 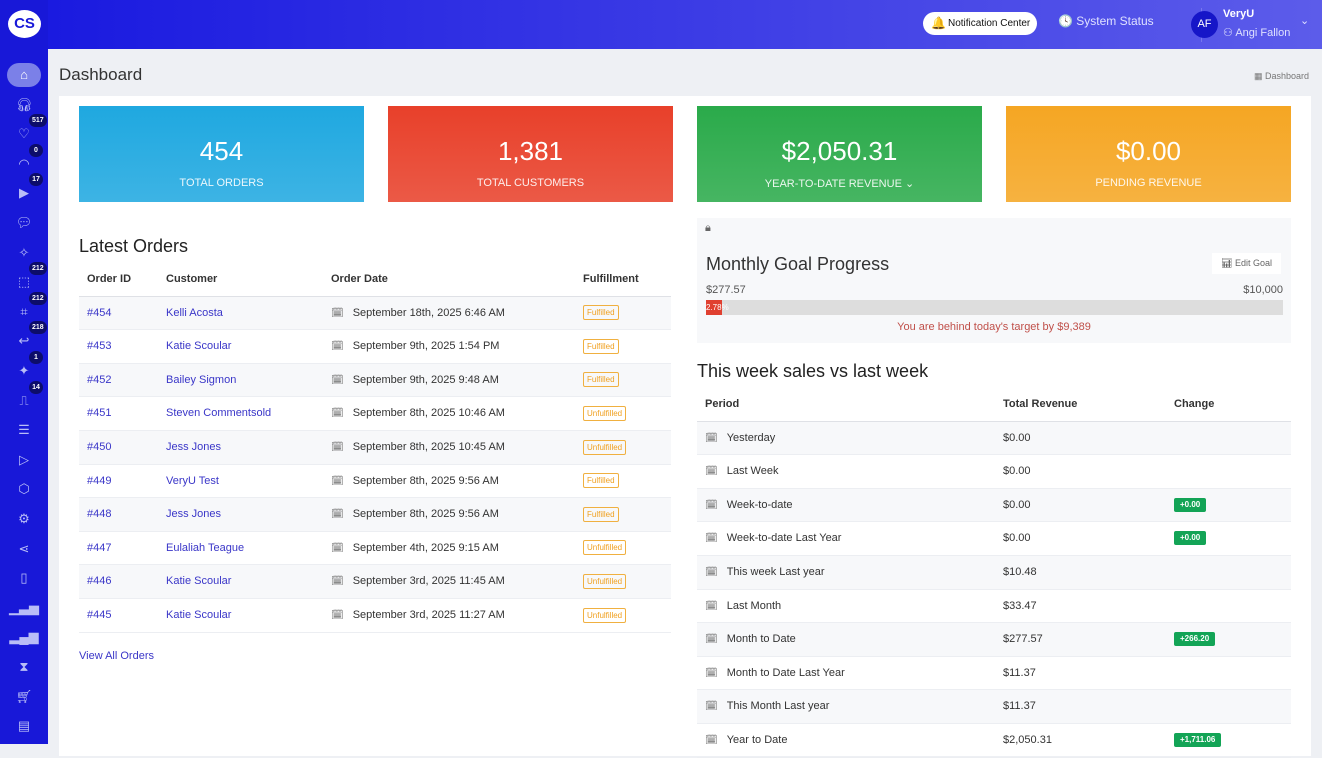 I want to click on sidebar-item-headset: 🎧︎, so click(x=24, y=105).